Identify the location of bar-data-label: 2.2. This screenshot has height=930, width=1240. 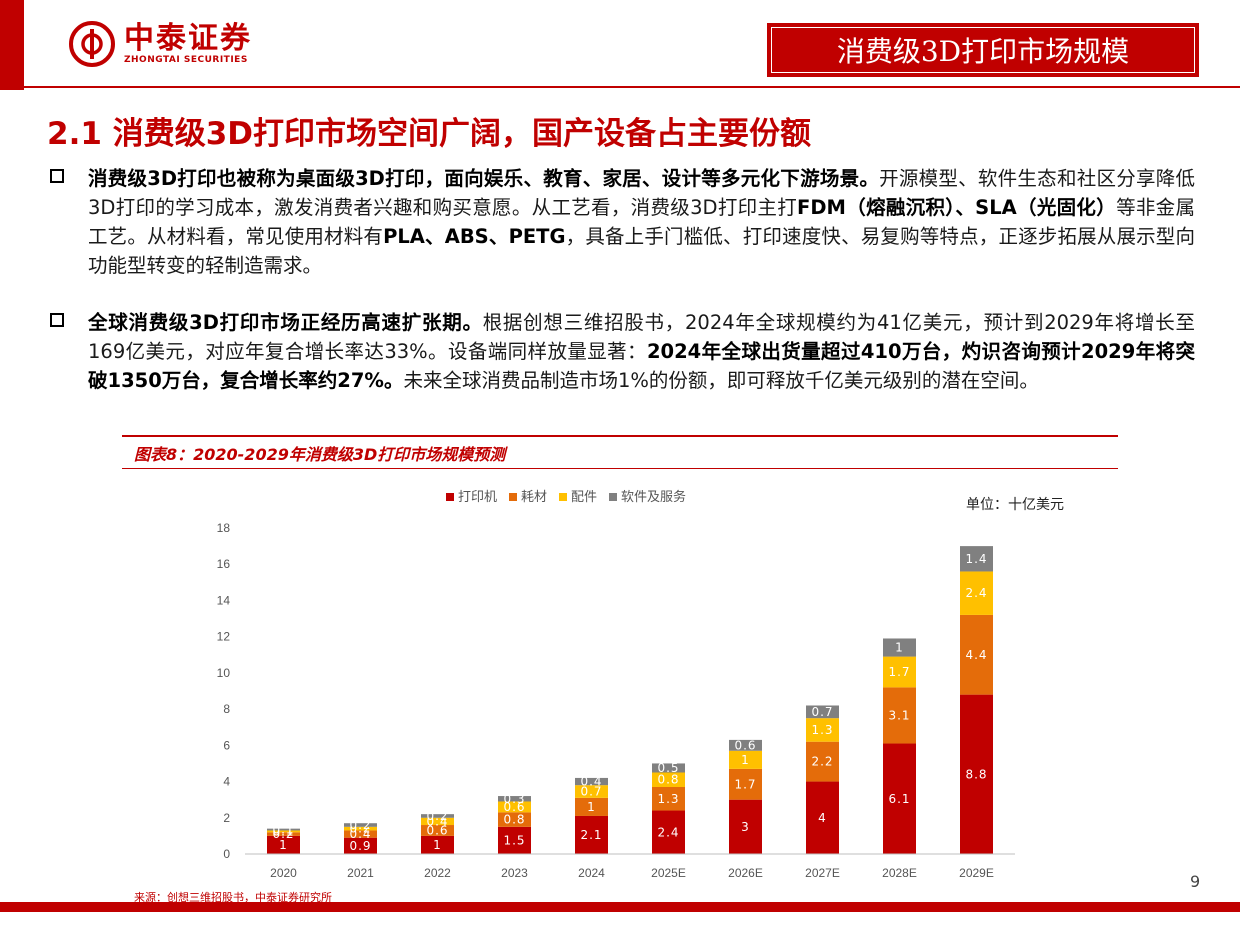
(822, 762).